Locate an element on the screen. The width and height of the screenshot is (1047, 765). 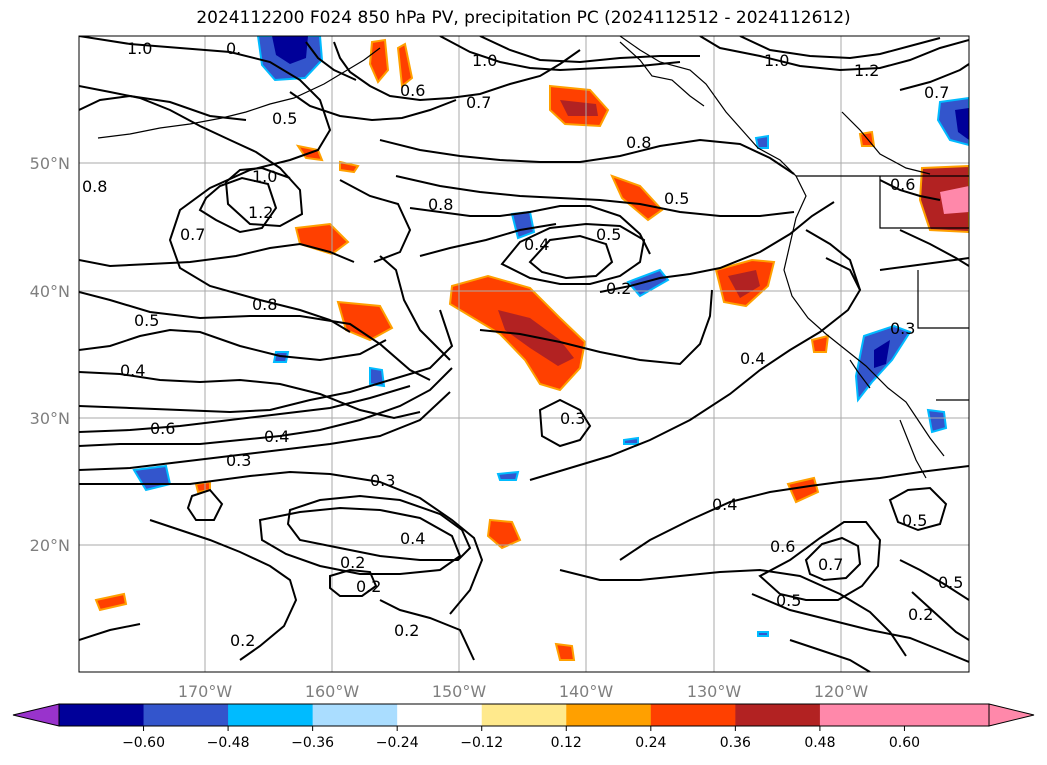
lon-label-170w: 170°W is located at coordinates (205, 691).